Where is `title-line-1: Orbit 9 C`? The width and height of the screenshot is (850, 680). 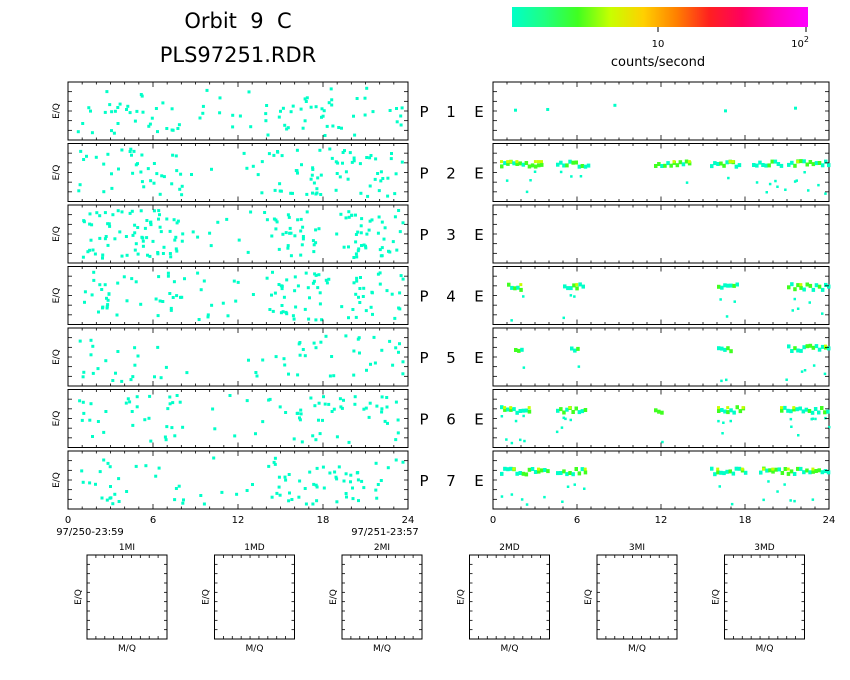 title-line-1: Orbit 9 C is located at coordinates (237, 21).